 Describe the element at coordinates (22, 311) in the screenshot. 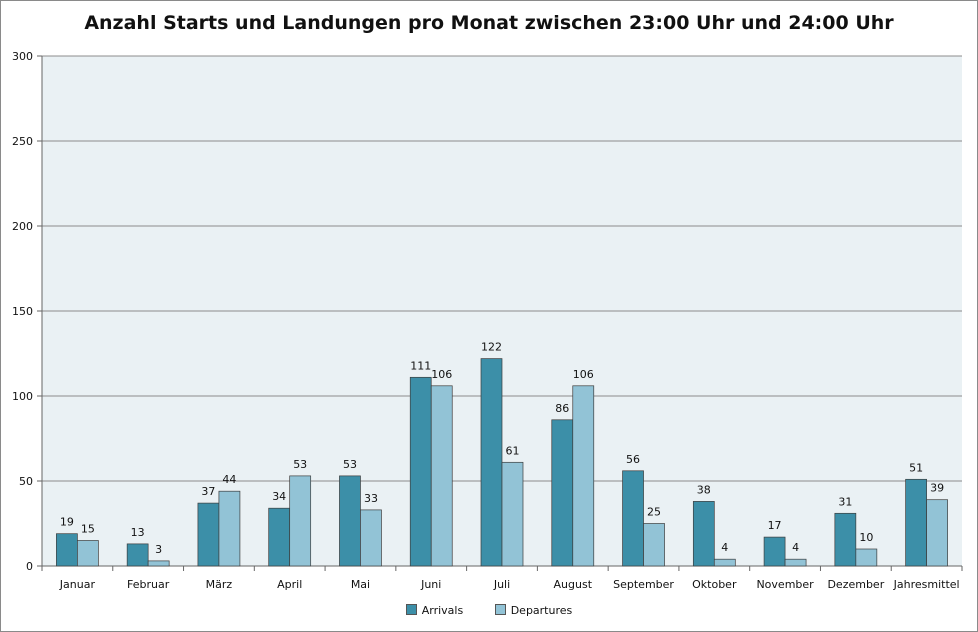

I see `y-tick-label: 150` at that location.